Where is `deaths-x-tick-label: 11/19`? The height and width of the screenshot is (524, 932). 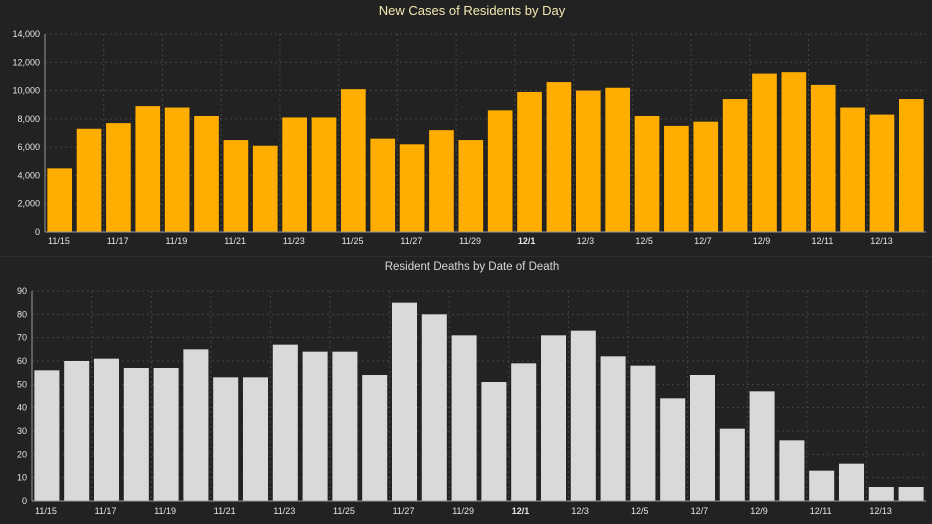 deaths-x-tick-label: 11/19 is located at coordinates (165, 511).